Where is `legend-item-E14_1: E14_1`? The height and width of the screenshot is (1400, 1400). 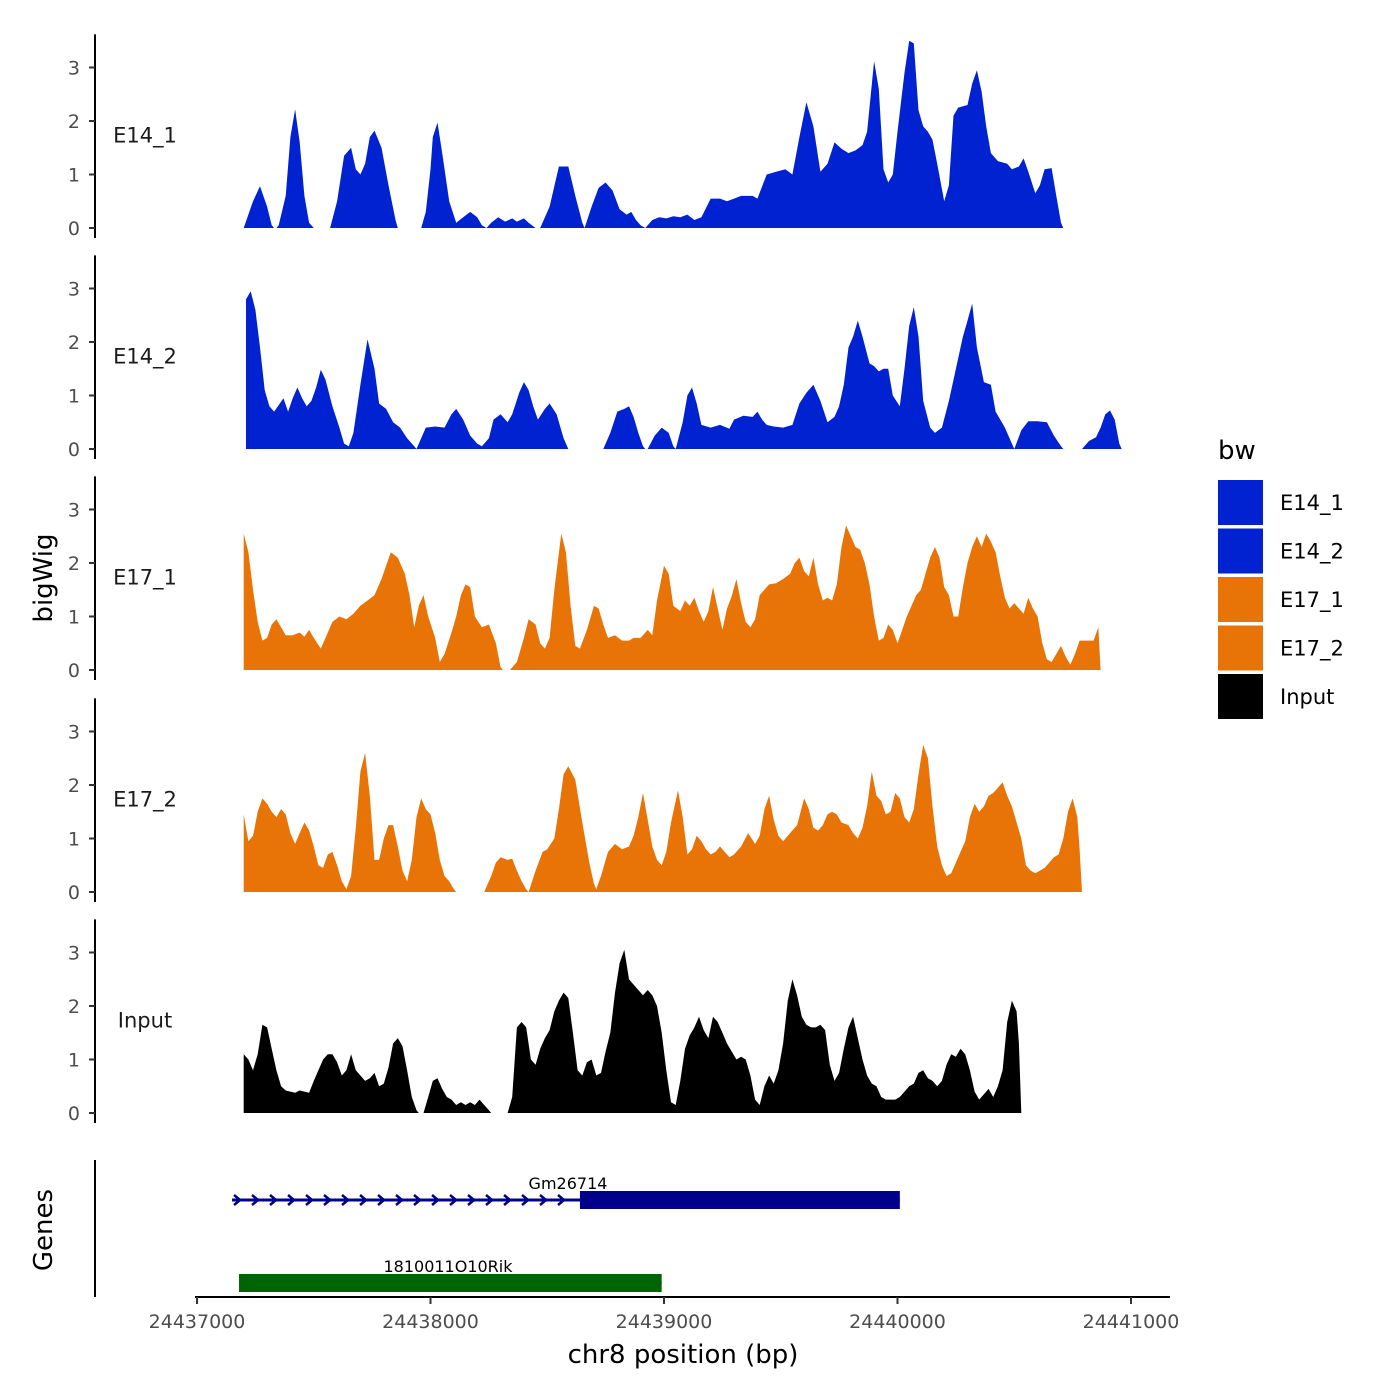
legend-item-E14_1: E14_1 is located at coordinates (1281, 502).